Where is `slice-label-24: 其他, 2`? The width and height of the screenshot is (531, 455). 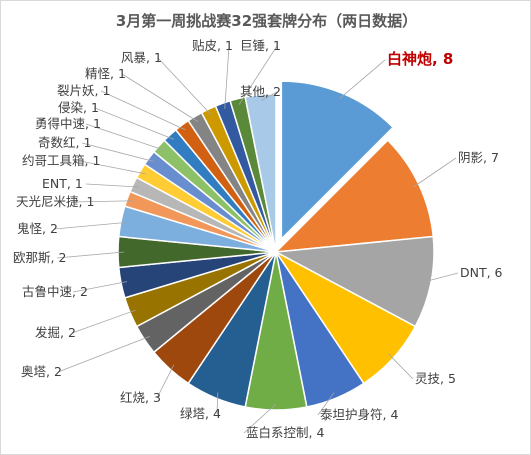
slice-label-24: 其他, 2 is located at coordinates (260, 91).